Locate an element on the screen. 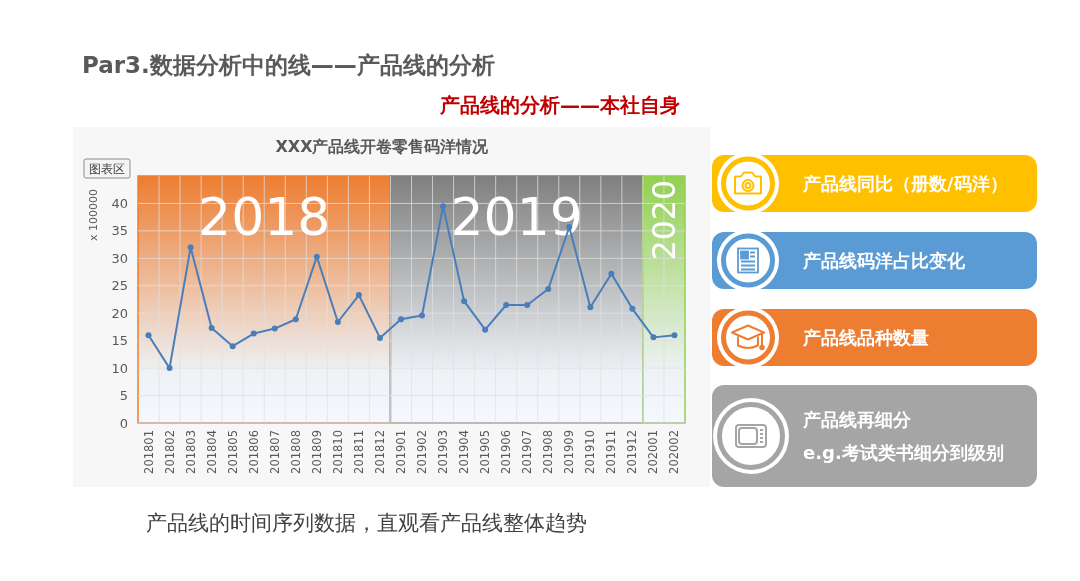 The width and height of the screenshot is (1080, 581). x-tick-label: 201903 is located at coordinates (443, 452).